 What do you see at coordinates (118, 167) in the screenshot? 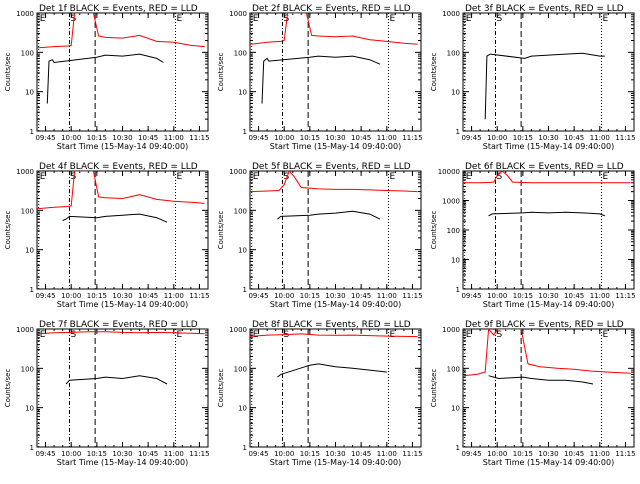
I see `chart-title: Det 4f BLACK = Events, RED = LLD` at bounding box center [118, 167].